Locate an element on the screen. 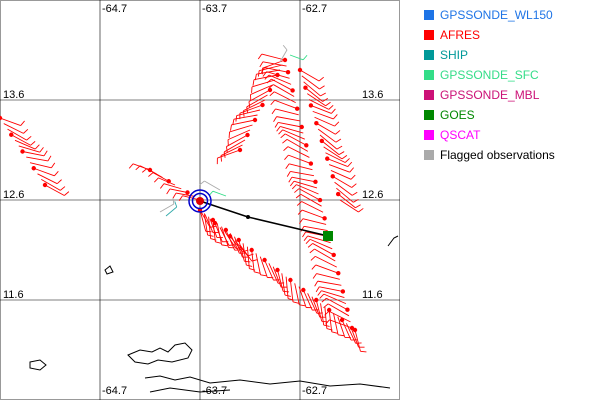 The width and height of the screenshot is (600, 405). legend-item-gpssonde-mbl: GPSSONDE_MBL is located at coordinates (511, 96).